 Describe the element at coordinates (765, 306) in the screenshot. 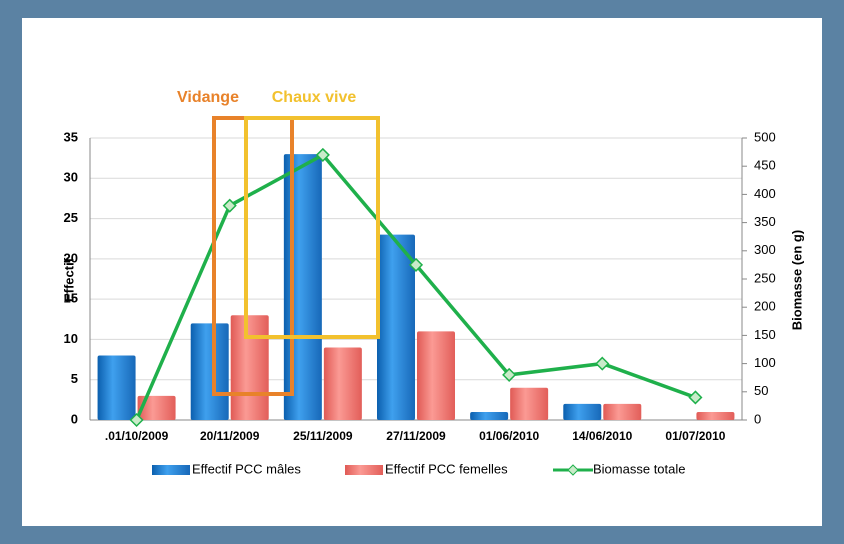

I see `y2-tick-label: 200` at that location.